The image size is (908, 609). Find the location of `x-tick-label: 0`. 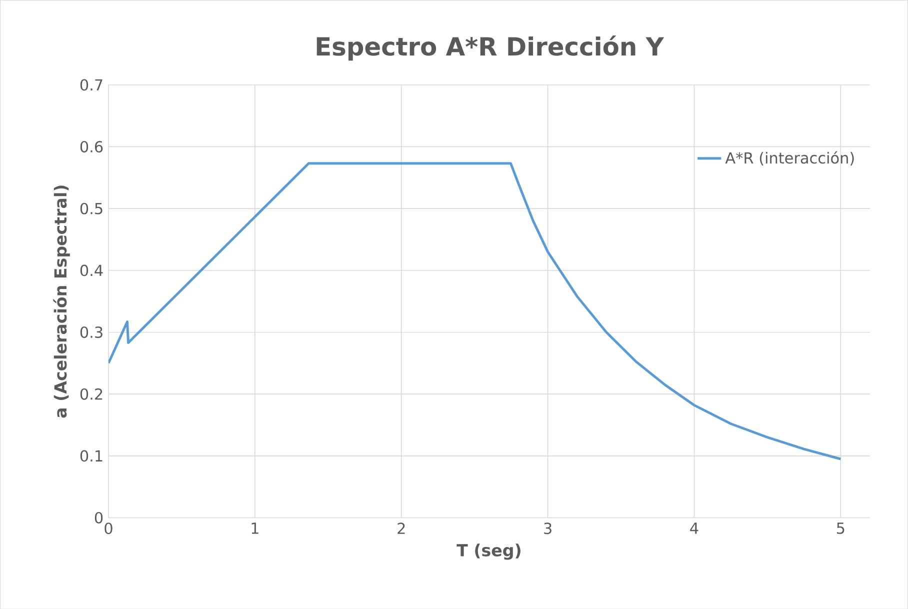

x-tick-label: 0 is located at coordinates (108, 528).